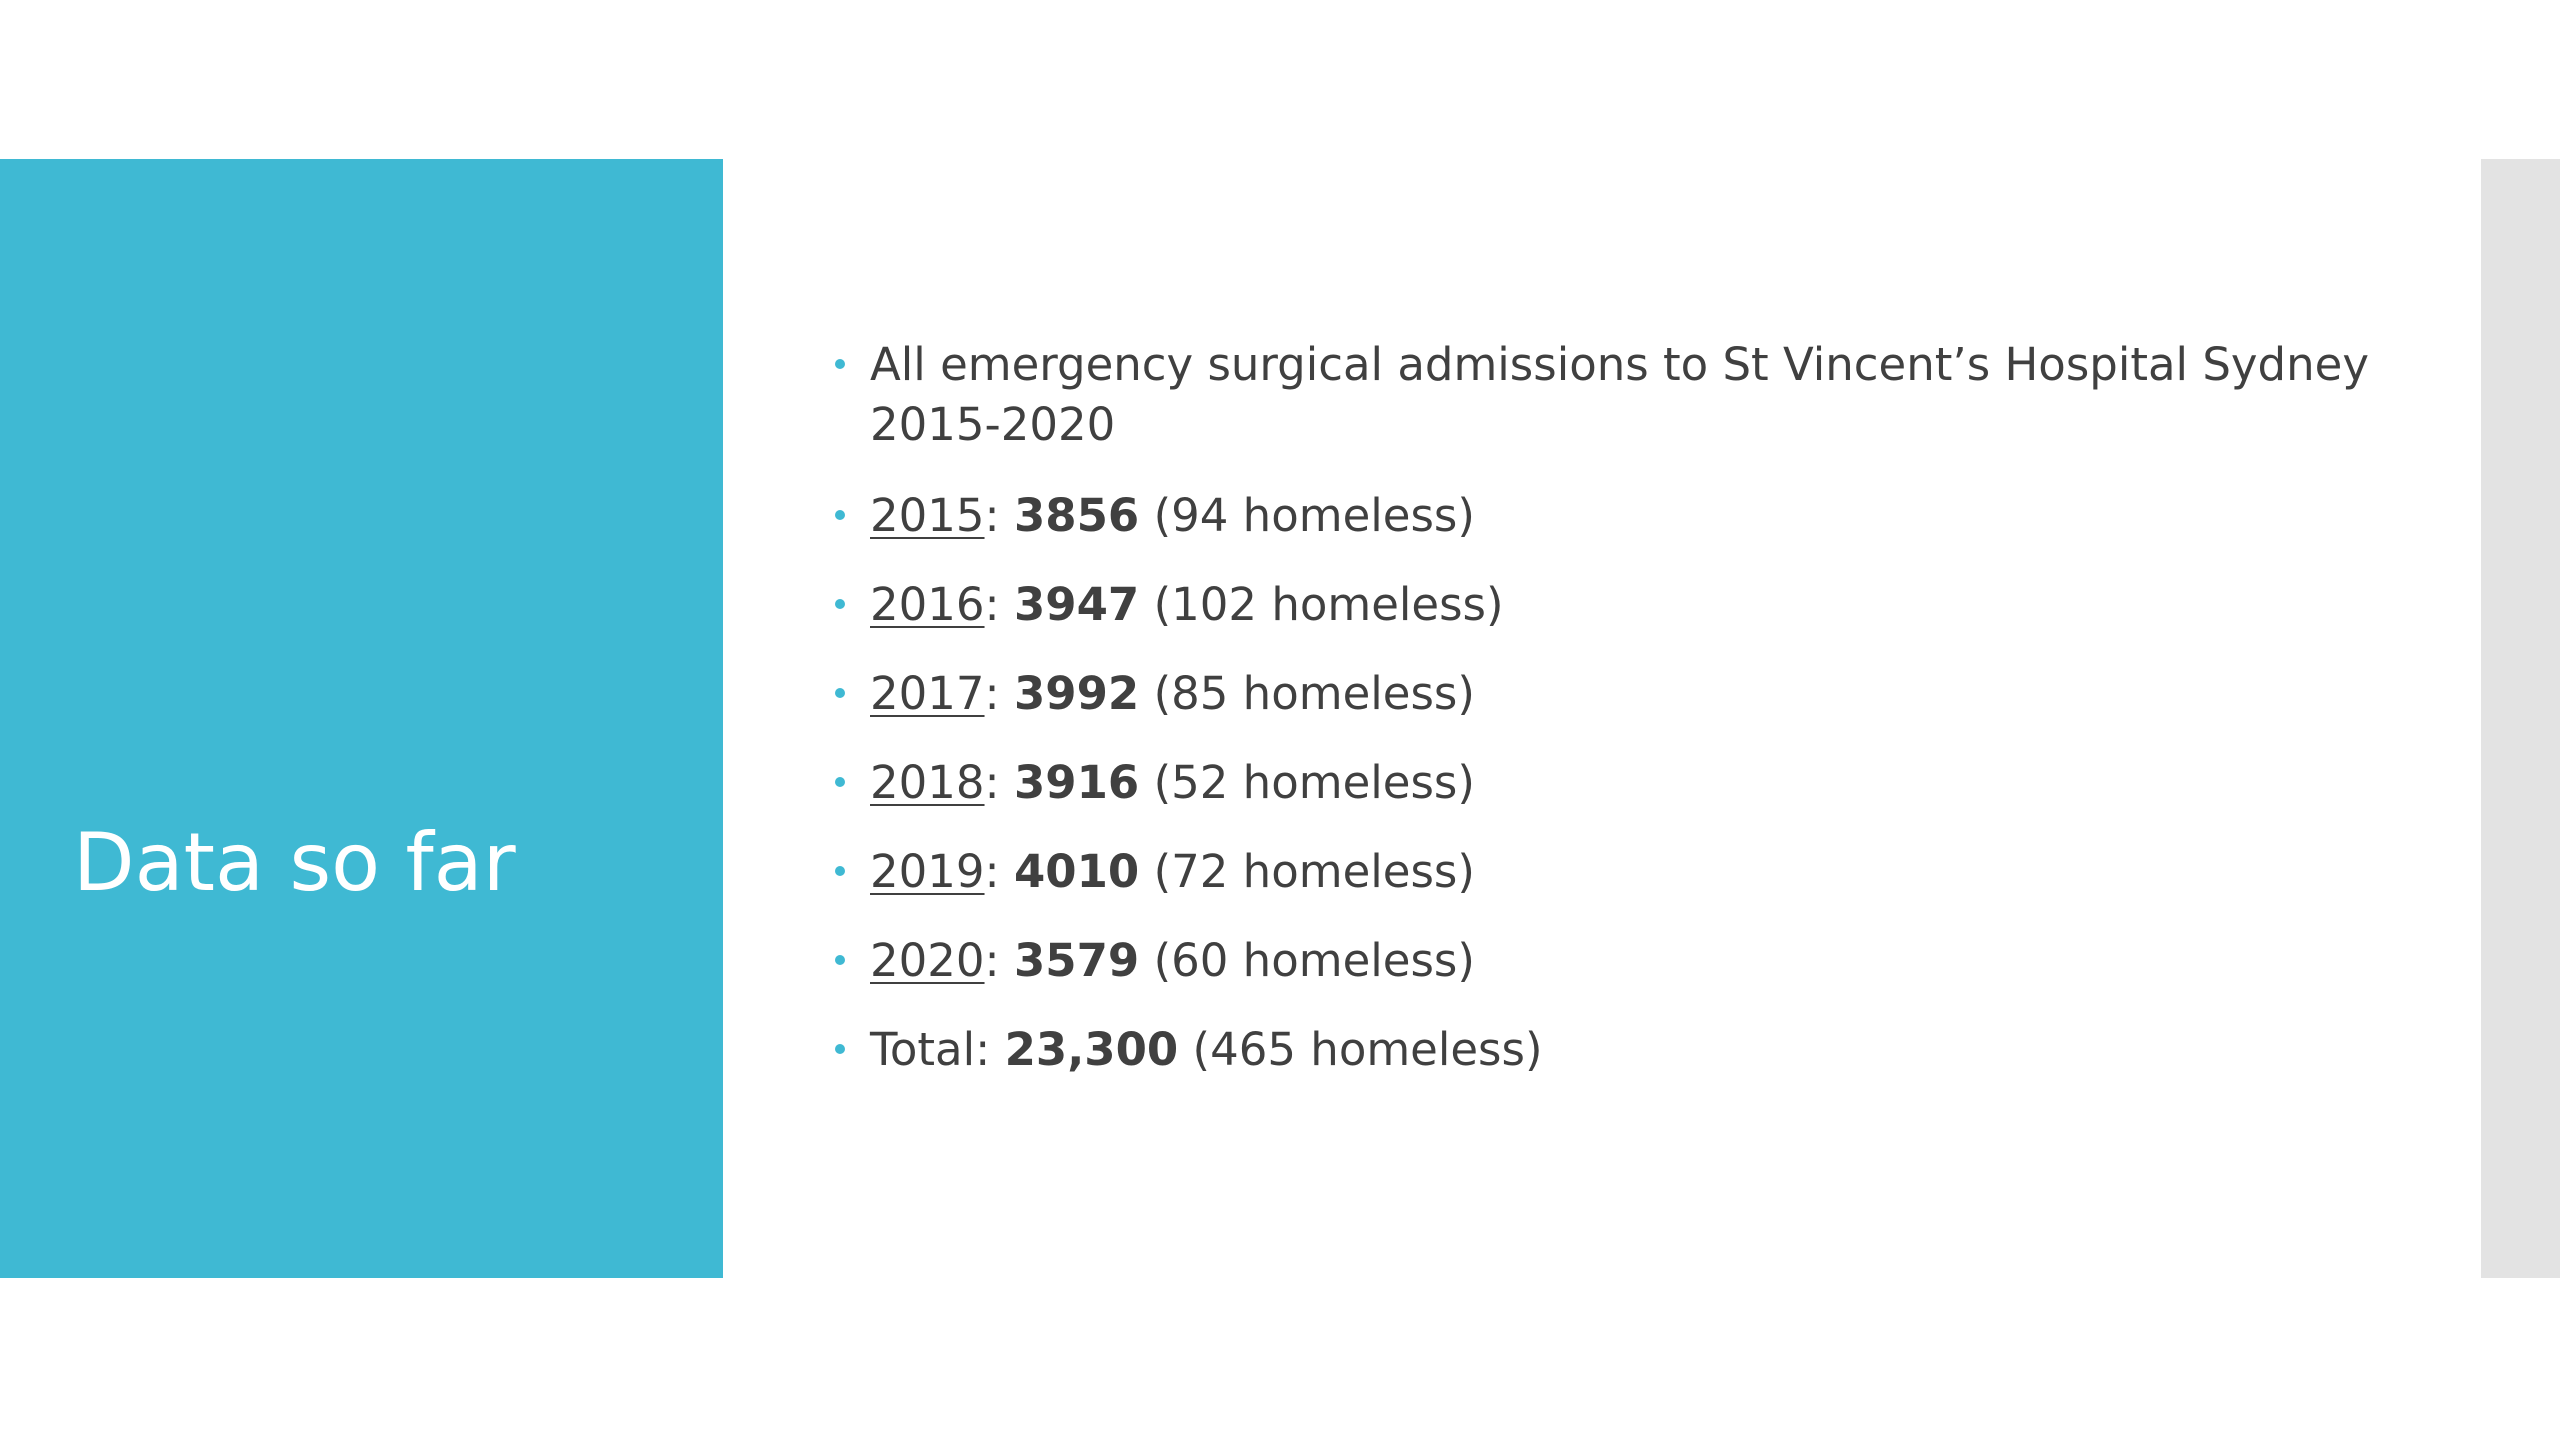  I want to click on year-label: 2019, so click(927, 871).